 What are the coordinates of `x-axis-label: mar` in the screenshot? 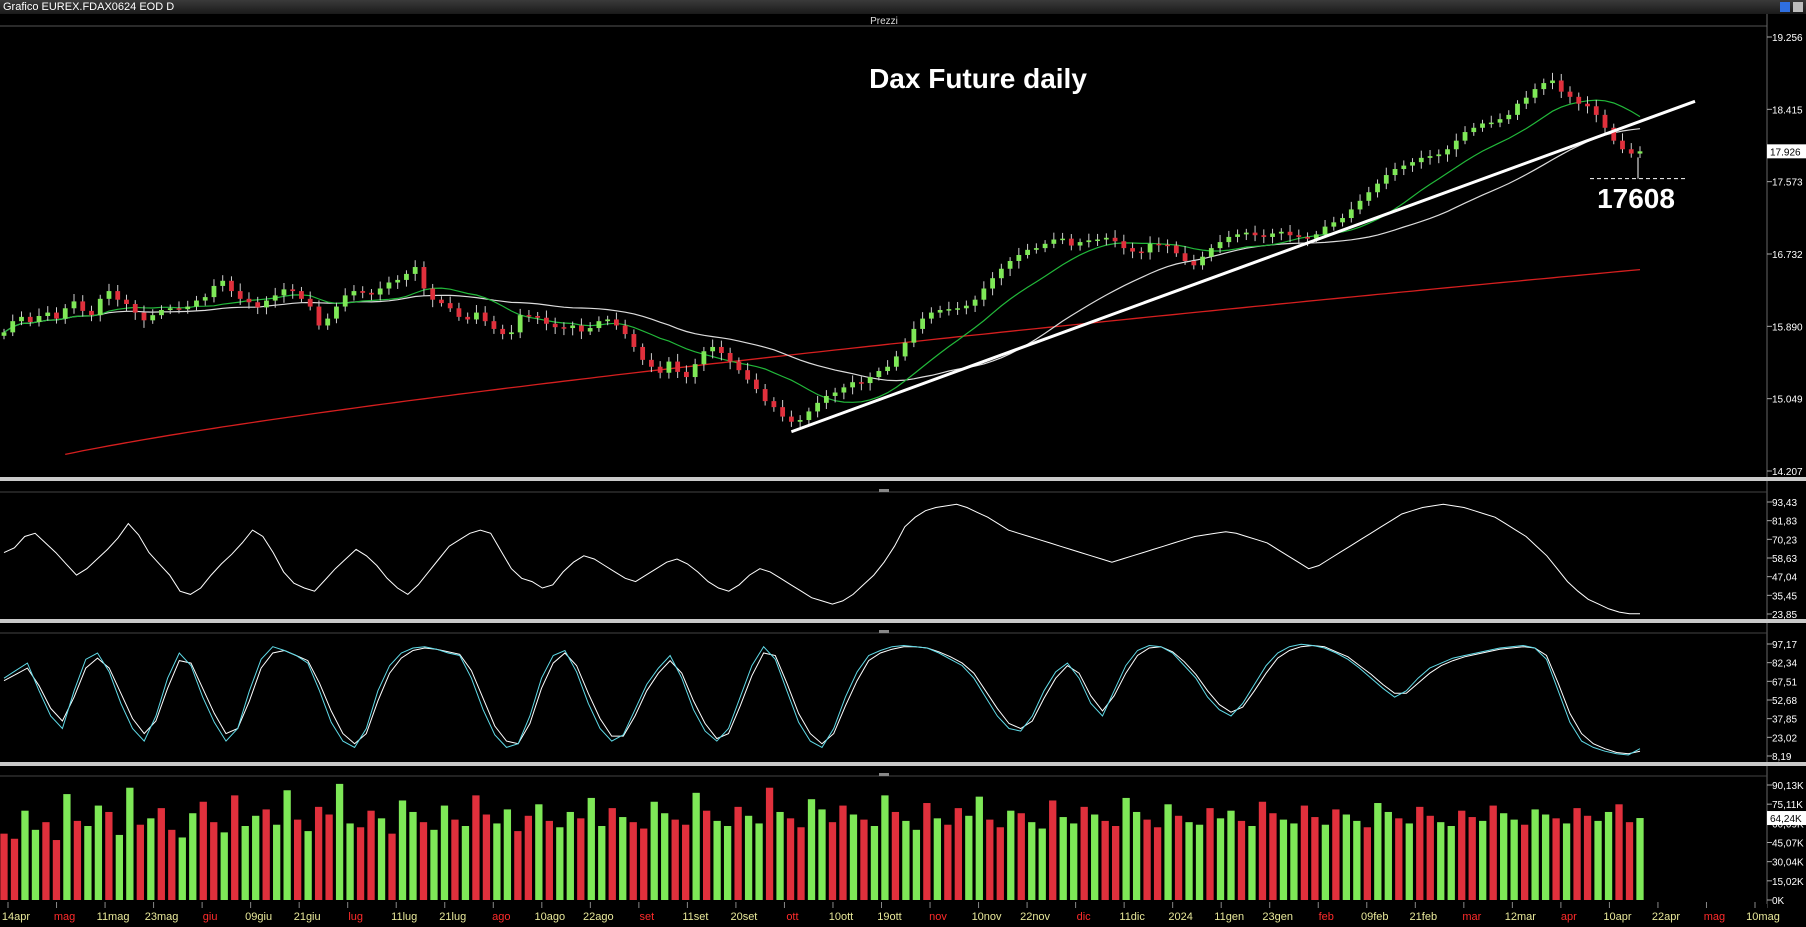 It's located at (1471, 917).